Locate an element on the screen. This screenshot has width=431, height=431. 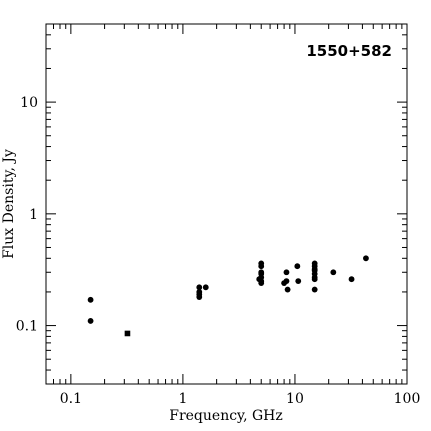
data-points is located at coordinates (228, 296).